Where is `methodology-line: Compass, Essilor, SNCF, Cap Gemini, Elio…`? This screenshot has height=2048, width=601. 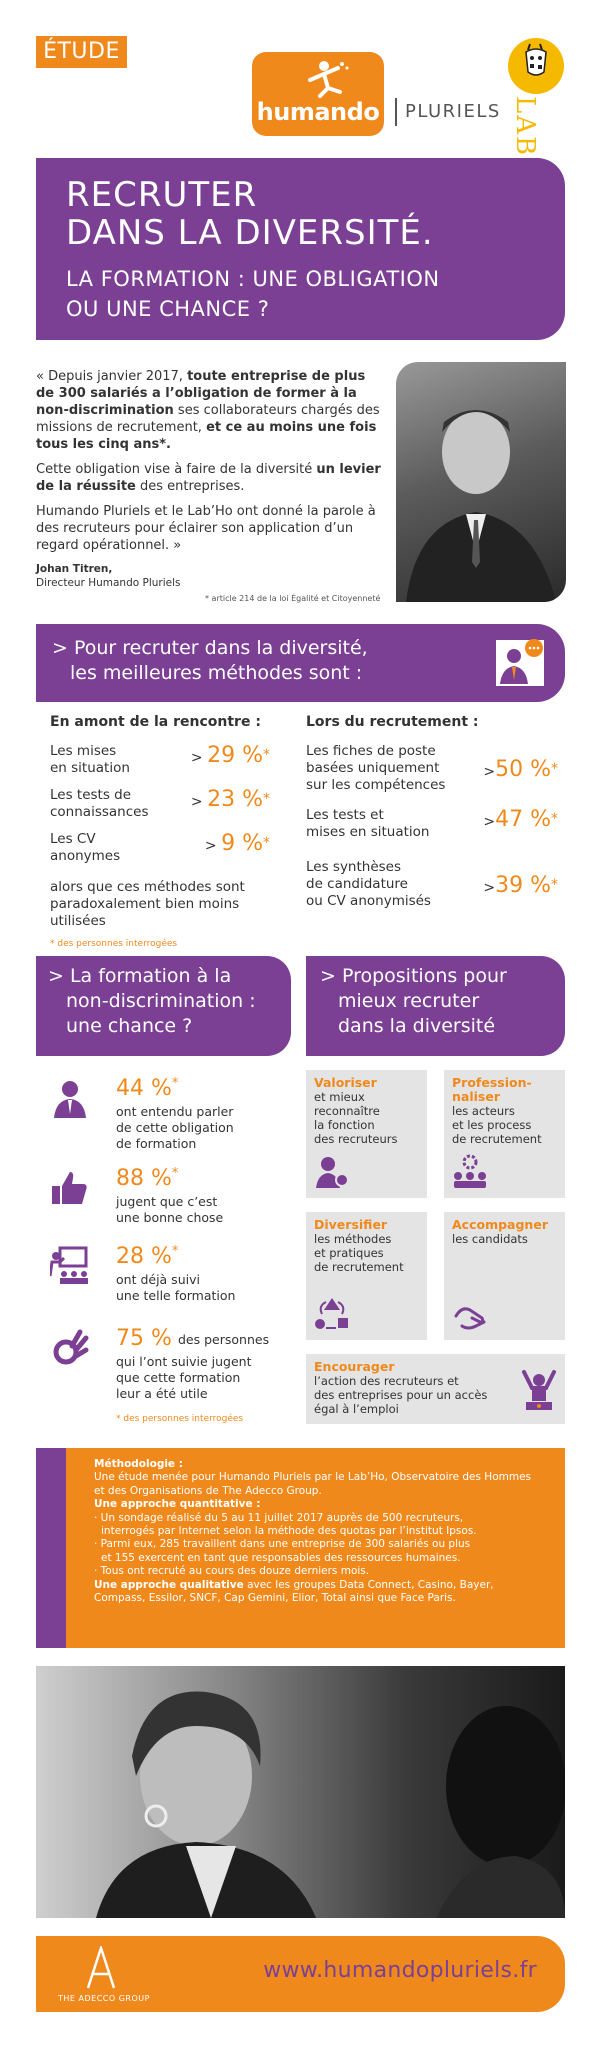
methodology-line: Compass, Essilor, SNCF, Cap Gemini, Elio… is located at coordinates (275, 1598).